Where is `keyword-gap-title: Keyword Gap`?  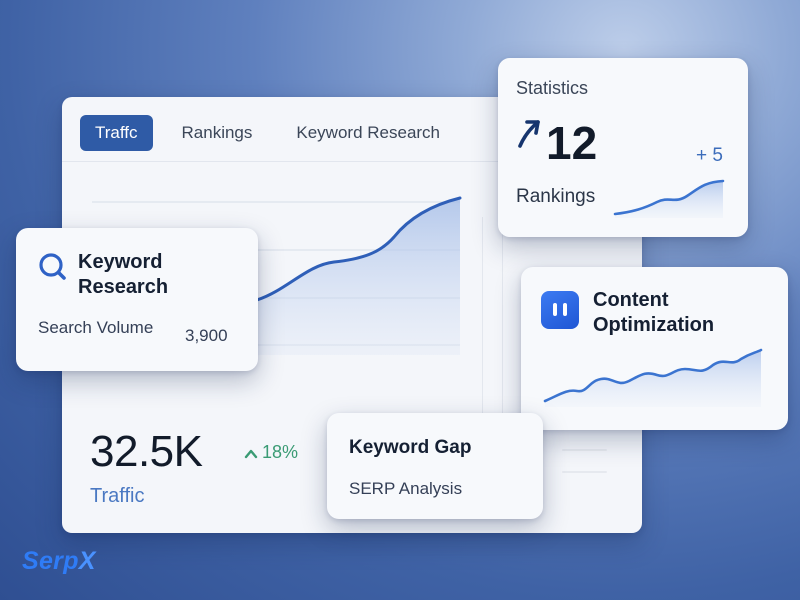
keyword-gap-title: Keyword Gap is located at coordinates (410, 447).